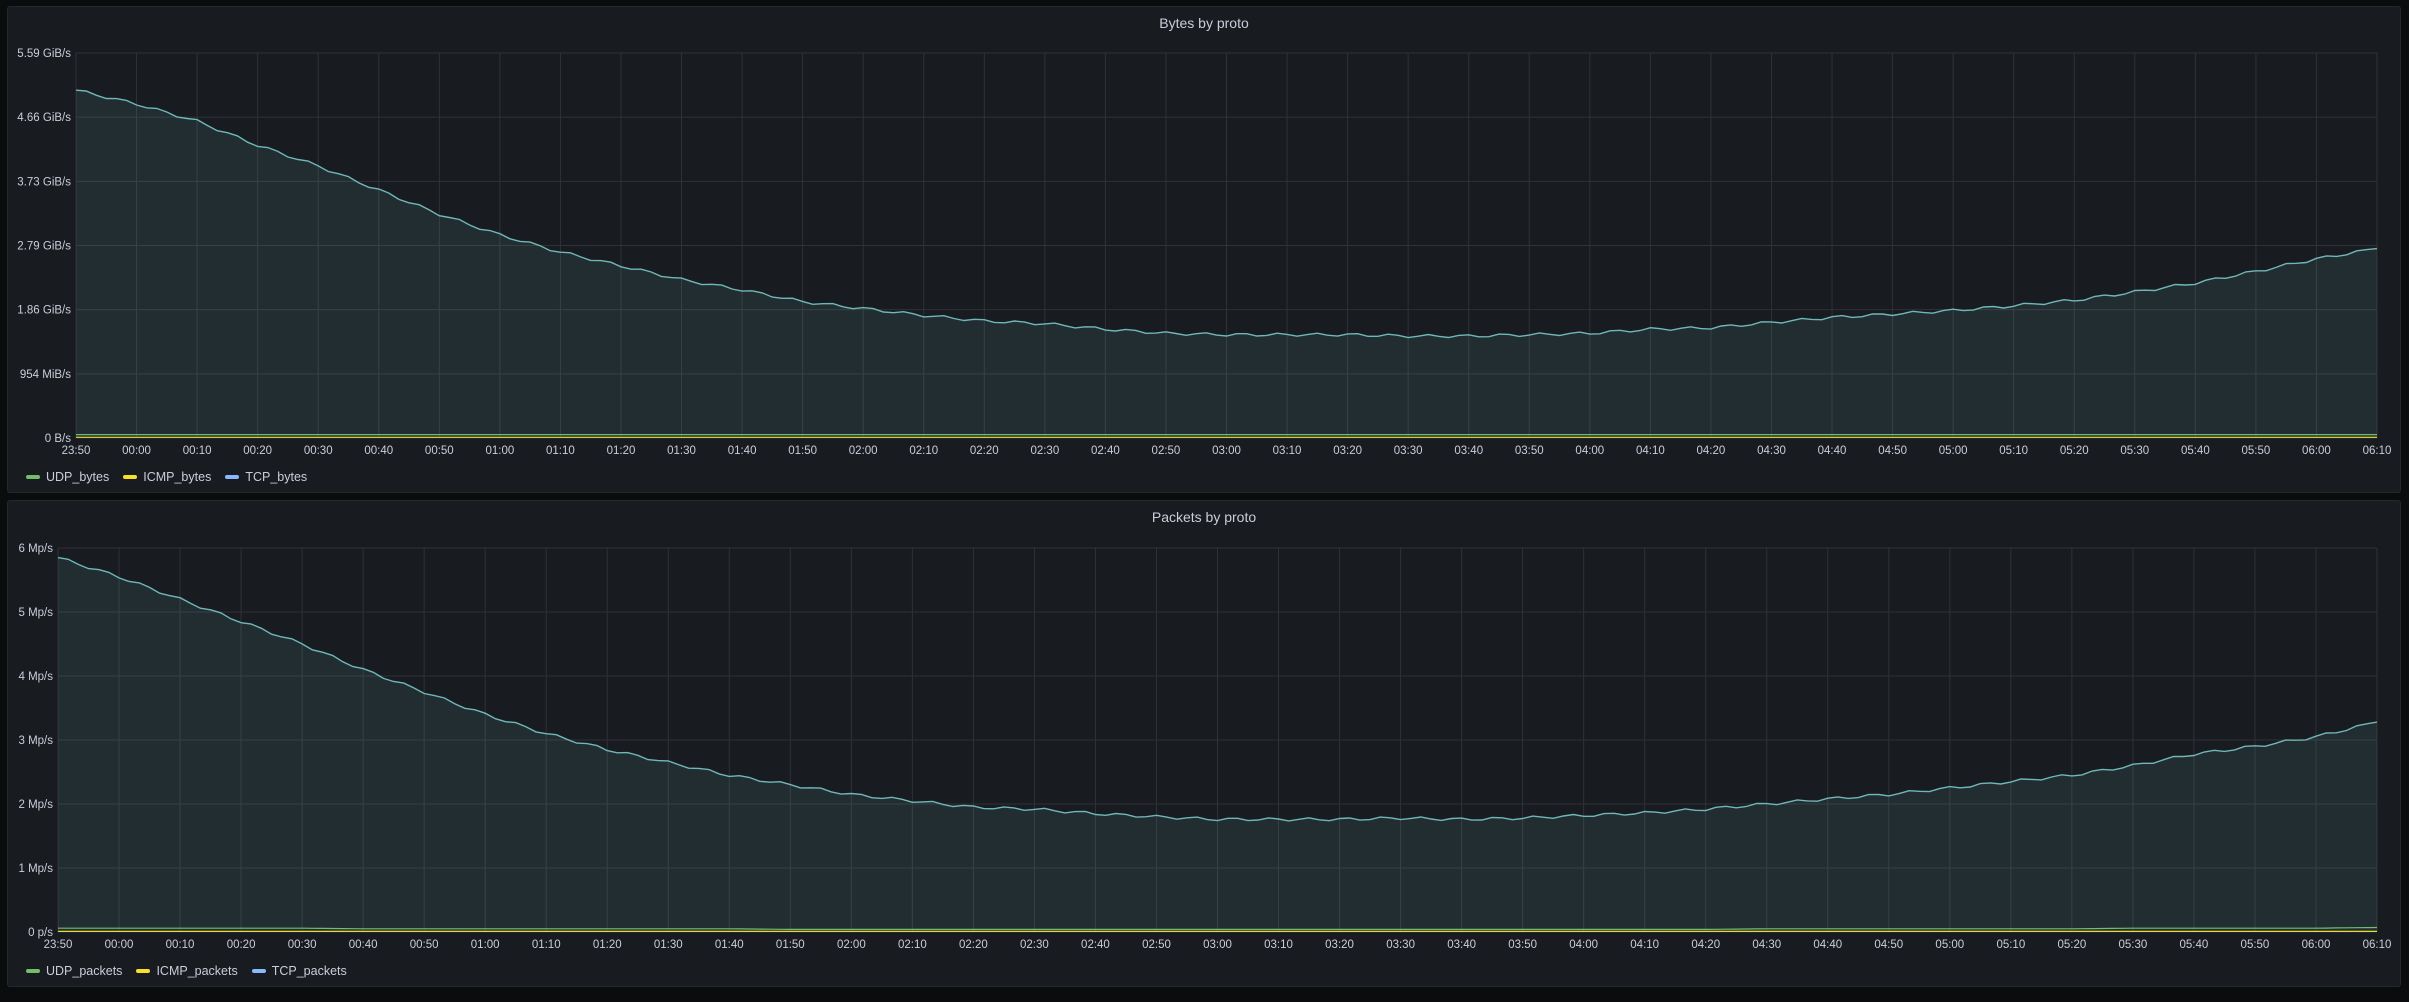  I want to click on y-tick-label: 1 Mp/s, so click(35, 869).